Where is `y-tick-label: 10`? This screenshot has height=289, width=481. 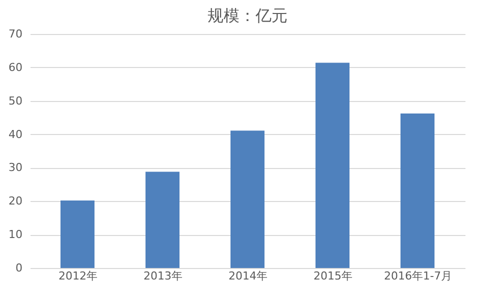 y-tick-label: 10 is located at coordinates (15, 235).